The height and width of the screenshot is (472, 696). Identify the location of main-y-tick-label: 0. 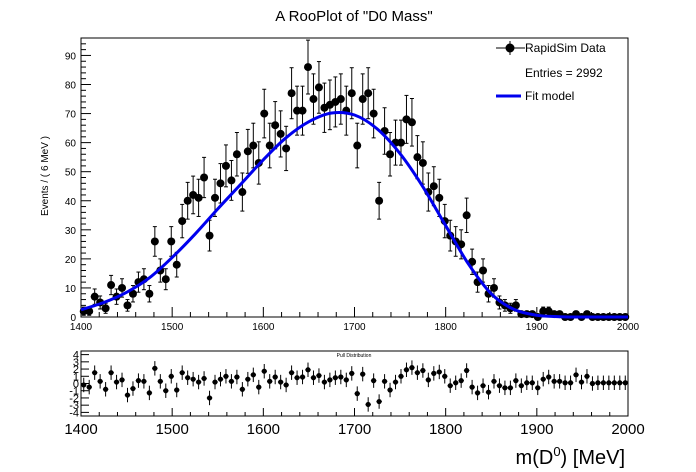
(73, 318).